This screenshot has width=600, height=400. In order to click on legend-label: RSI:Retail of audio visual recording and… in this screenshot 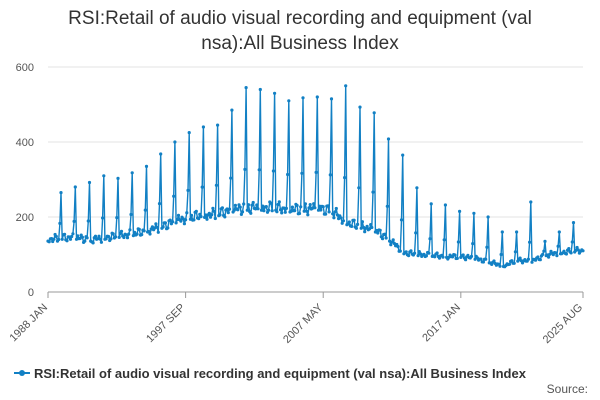, I will do `click(280, 373)`.